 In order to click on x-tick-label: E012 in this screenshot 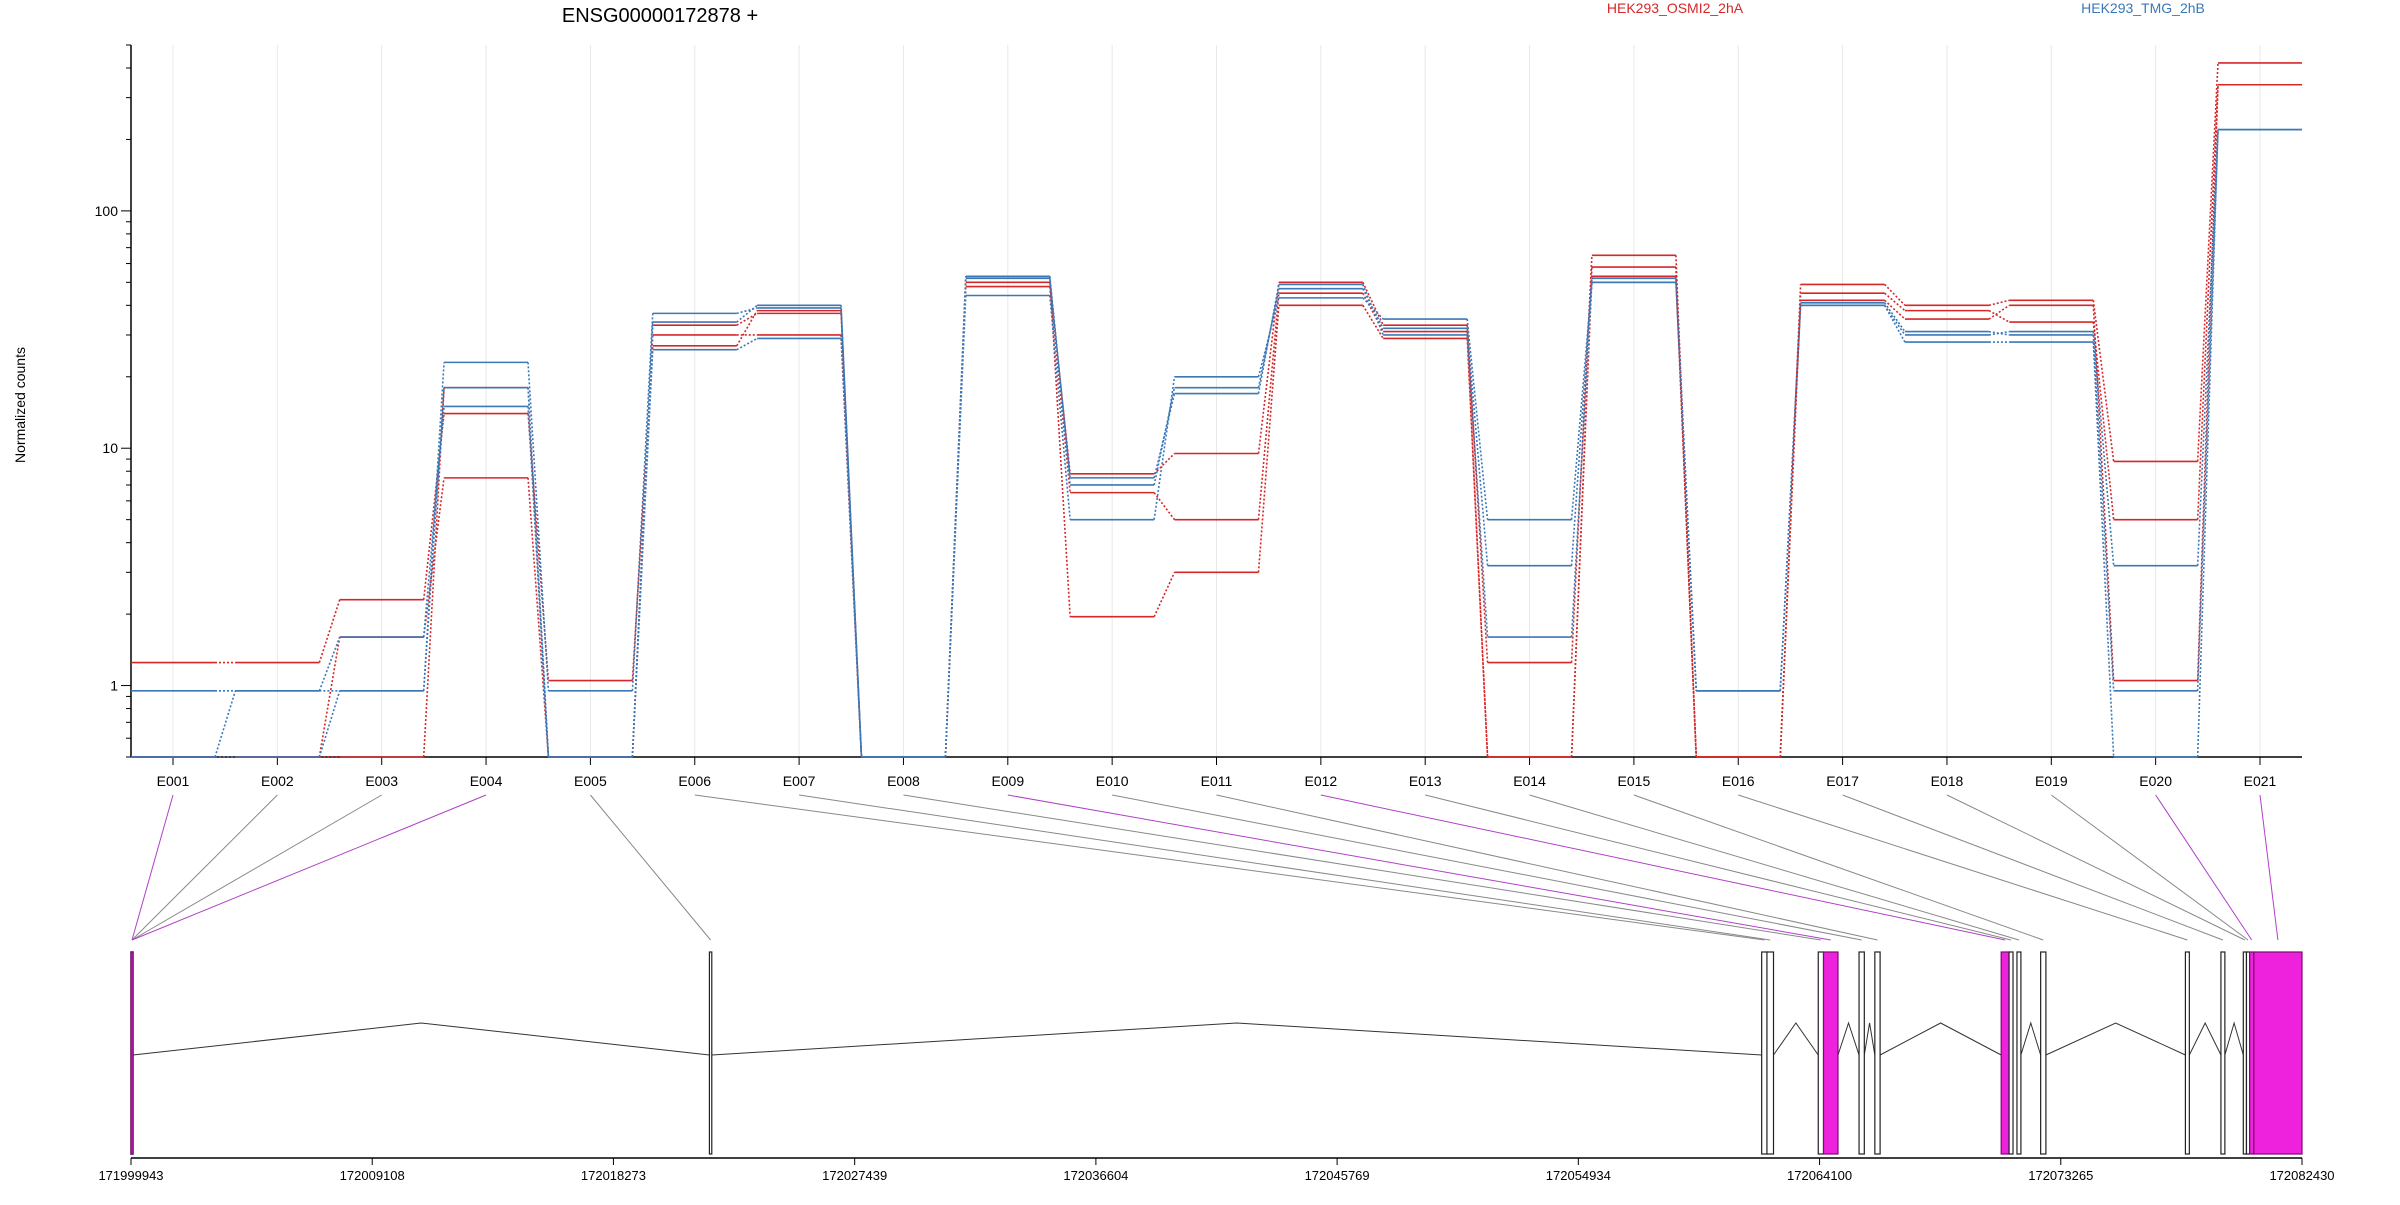, I will do `click(1320, 781)`.